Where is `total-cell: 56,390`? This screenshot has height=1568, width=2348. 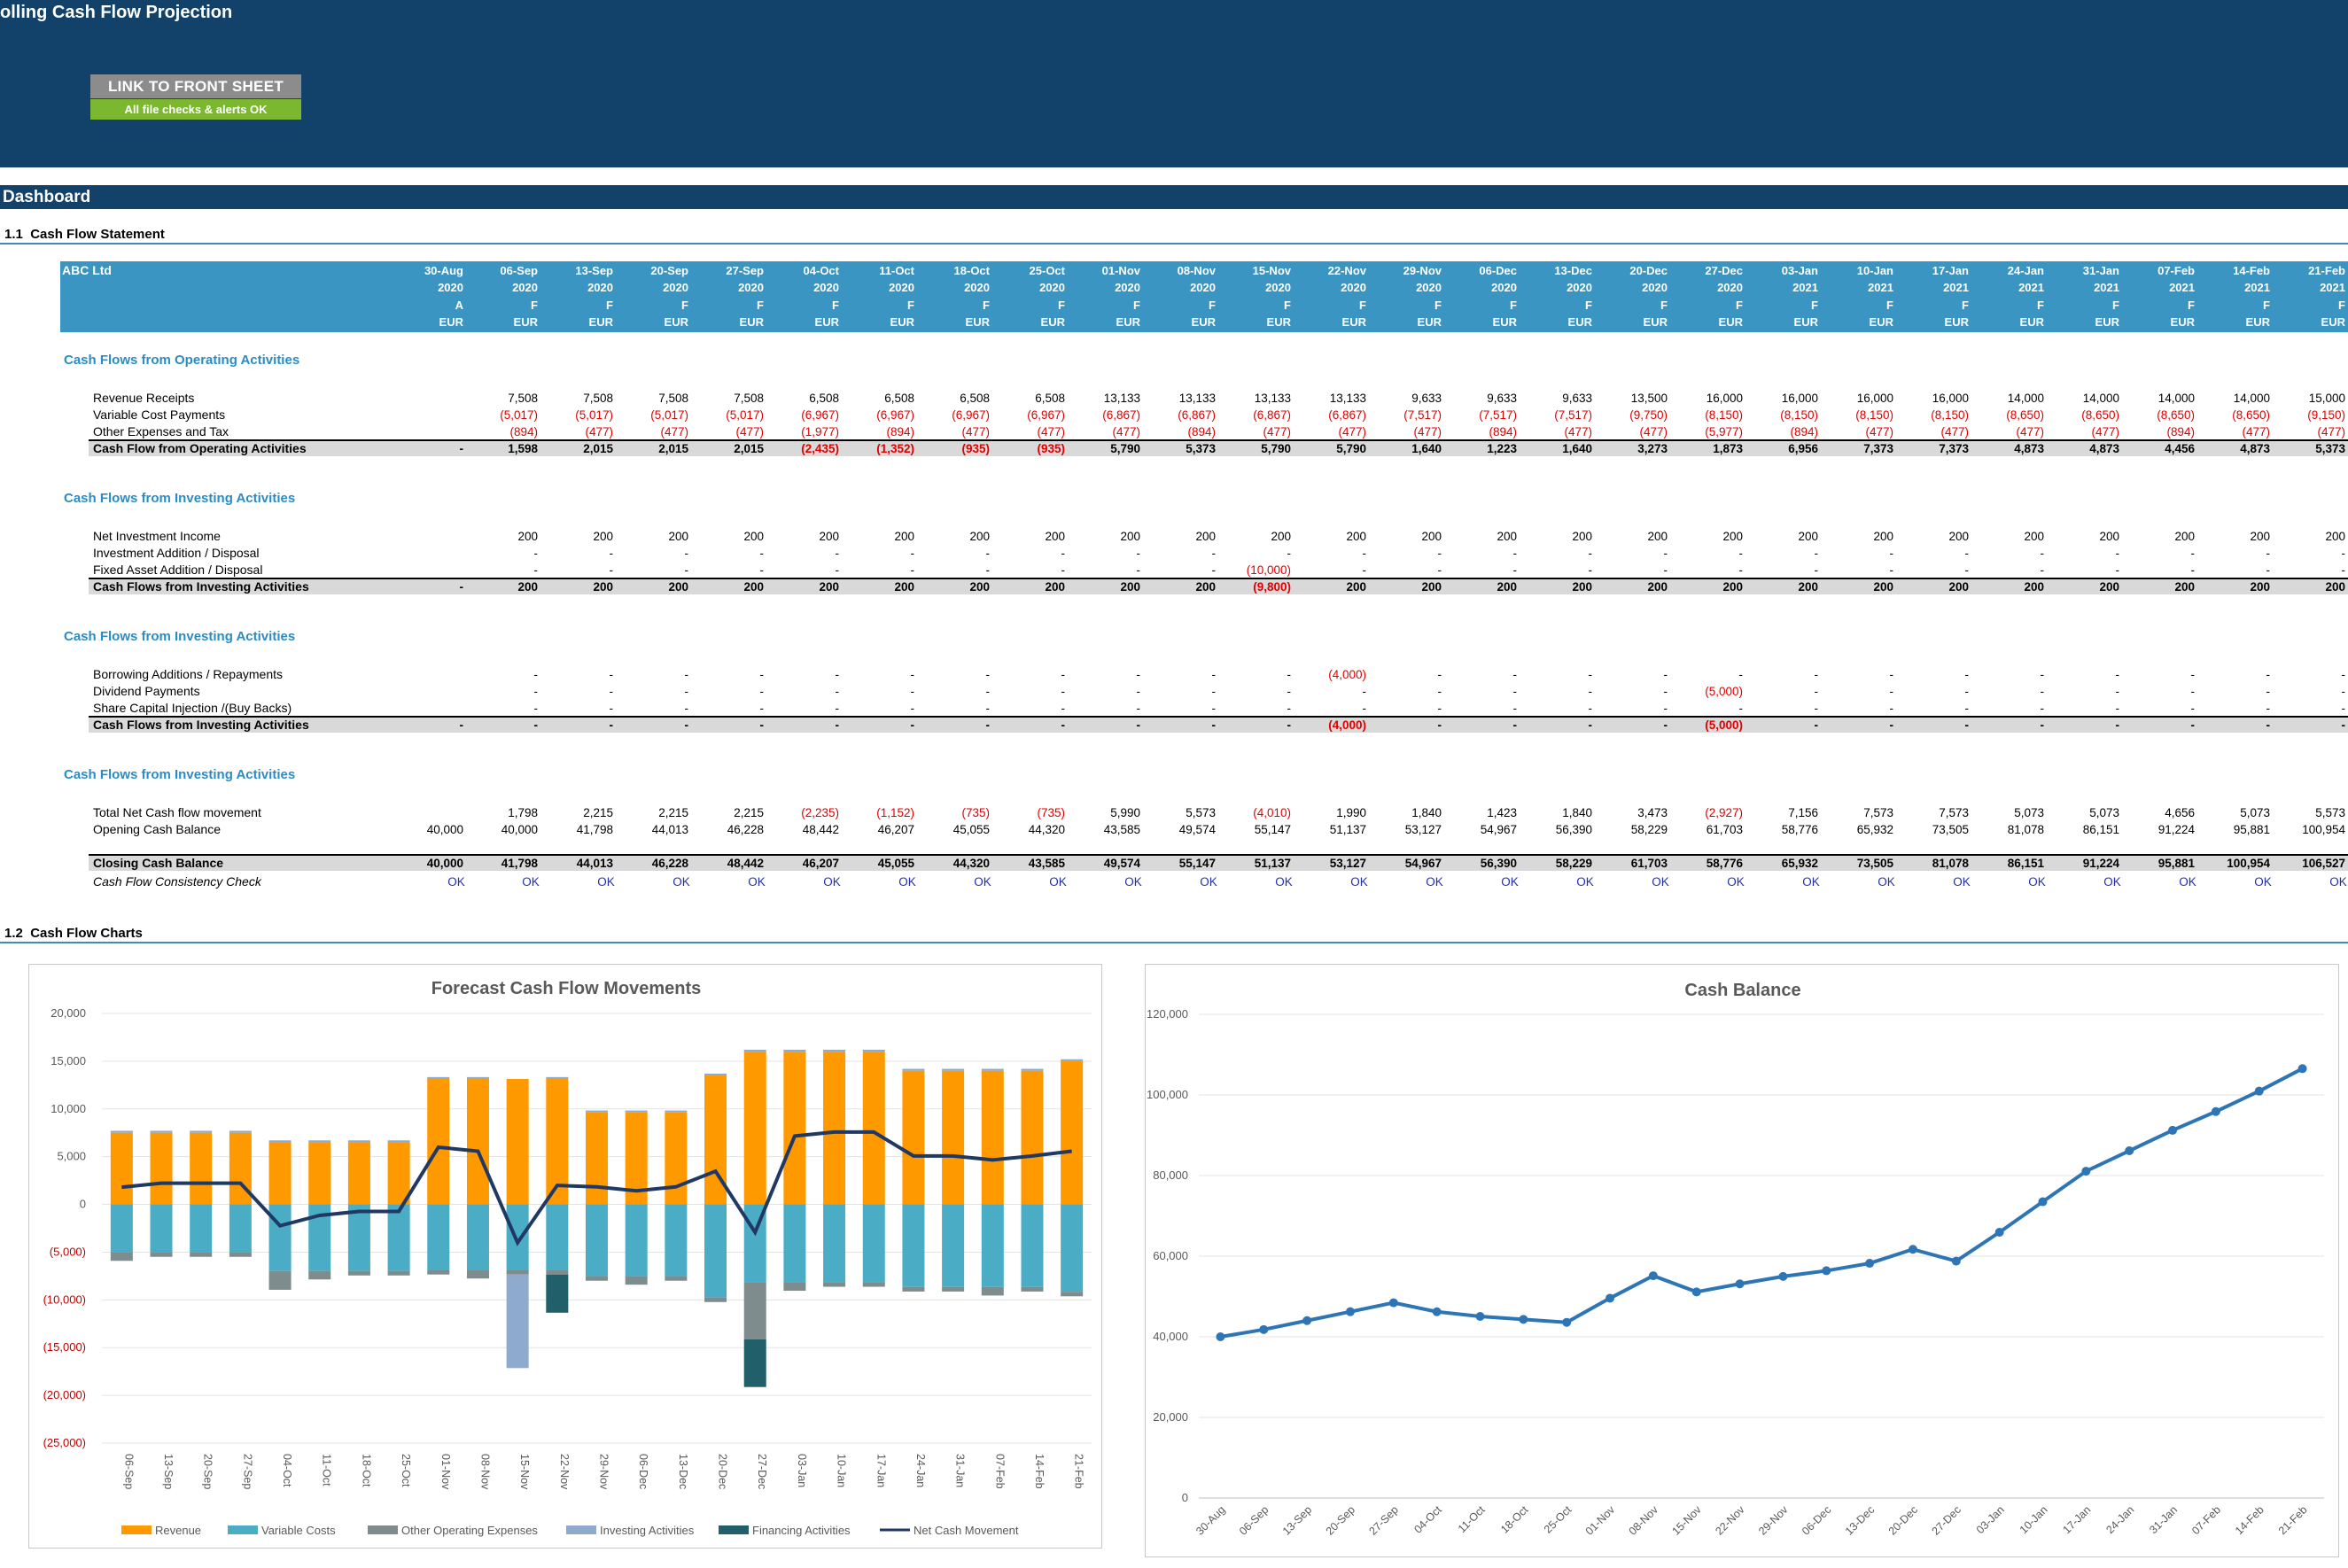
total-cell: 56,390 is located at coordinates (1498, 863).